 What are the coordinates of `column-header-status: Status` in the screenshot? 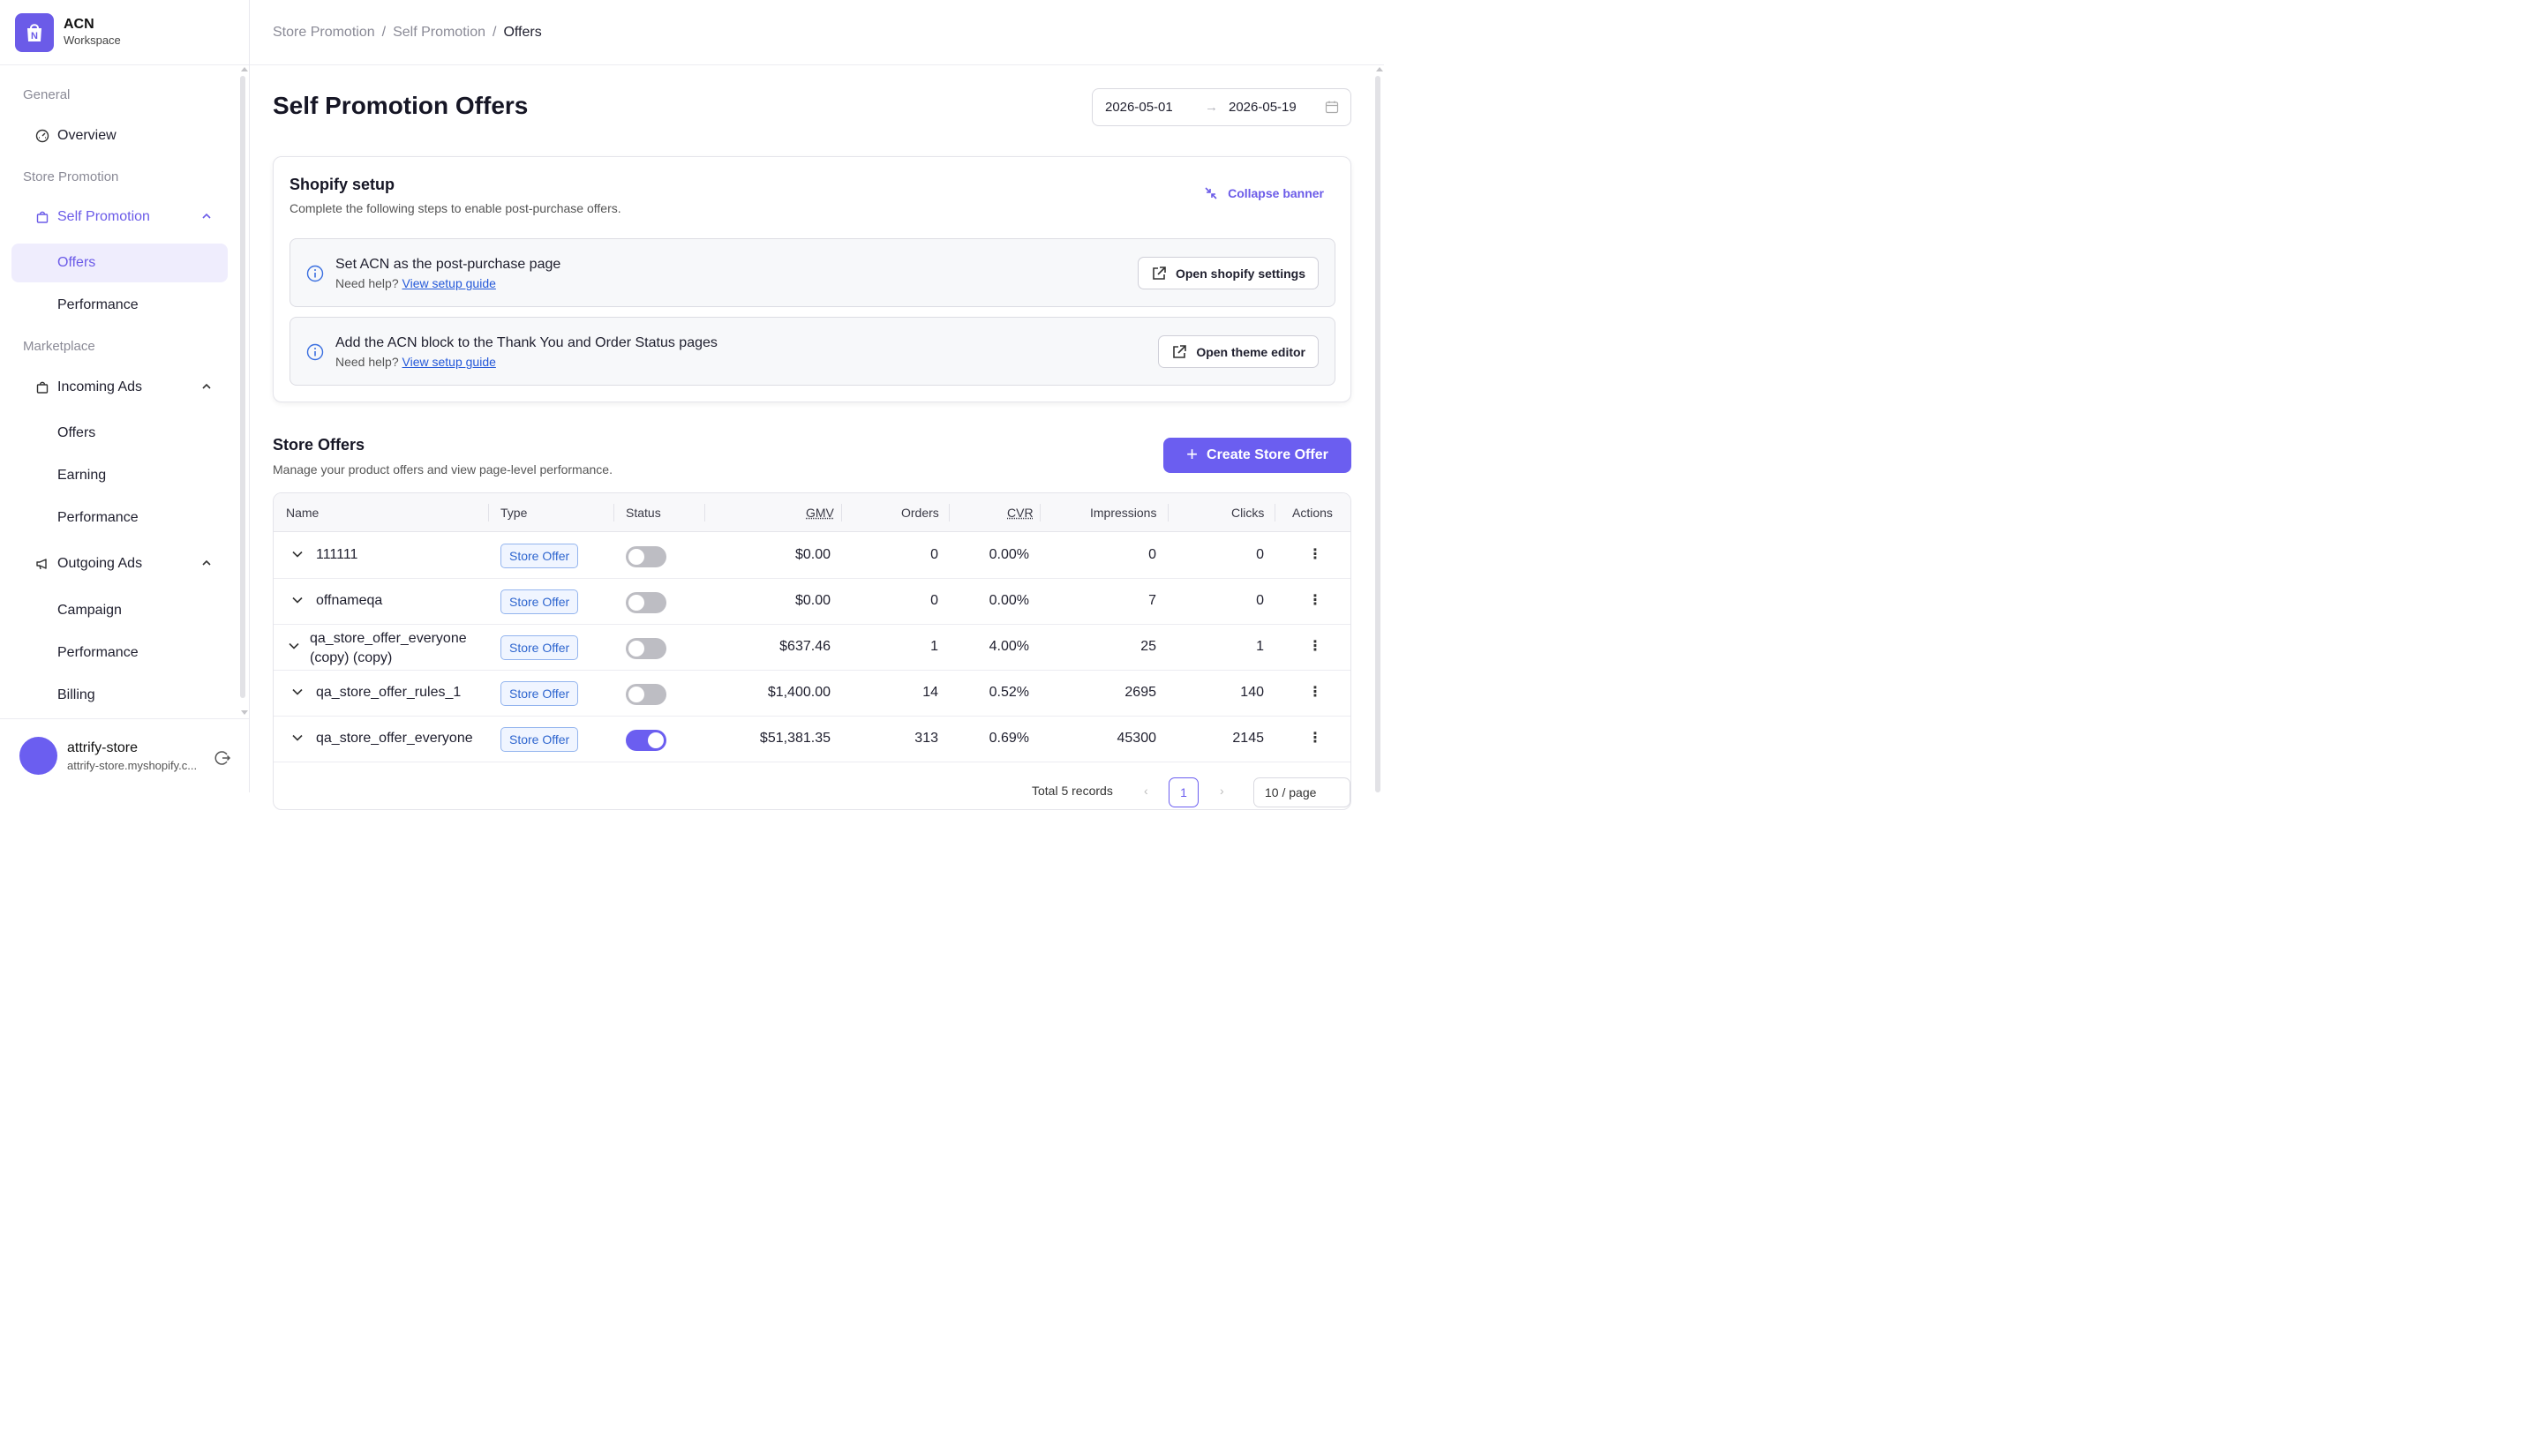 It's located at (643, 513).